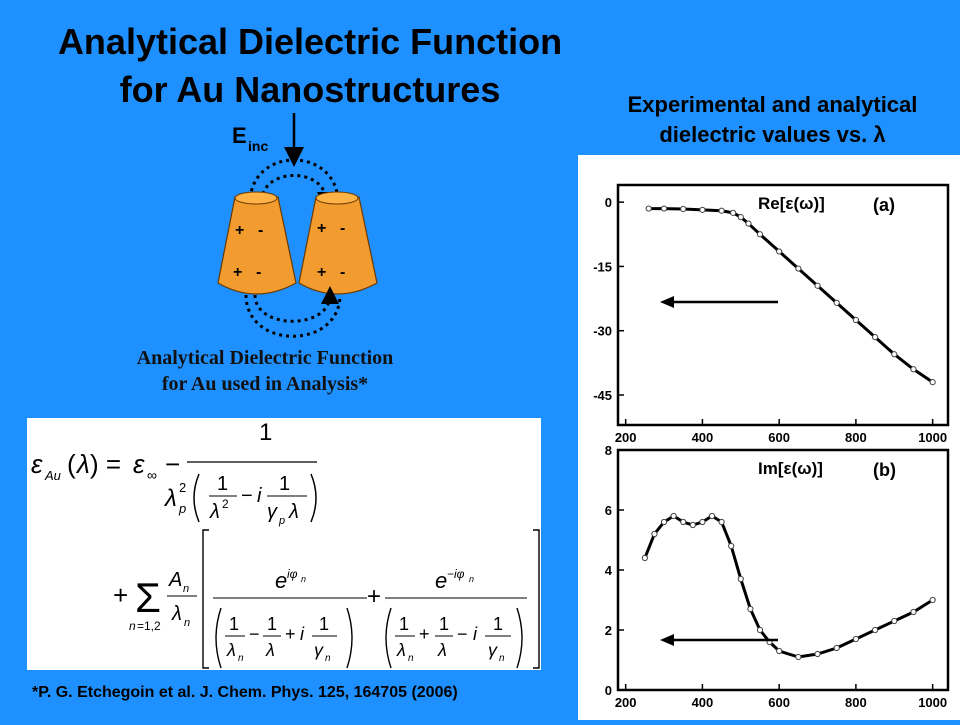 Image resolution: width=960 pixels, height=725 pixels. I want to click on y-tick-label: 0, so click(608, 202).